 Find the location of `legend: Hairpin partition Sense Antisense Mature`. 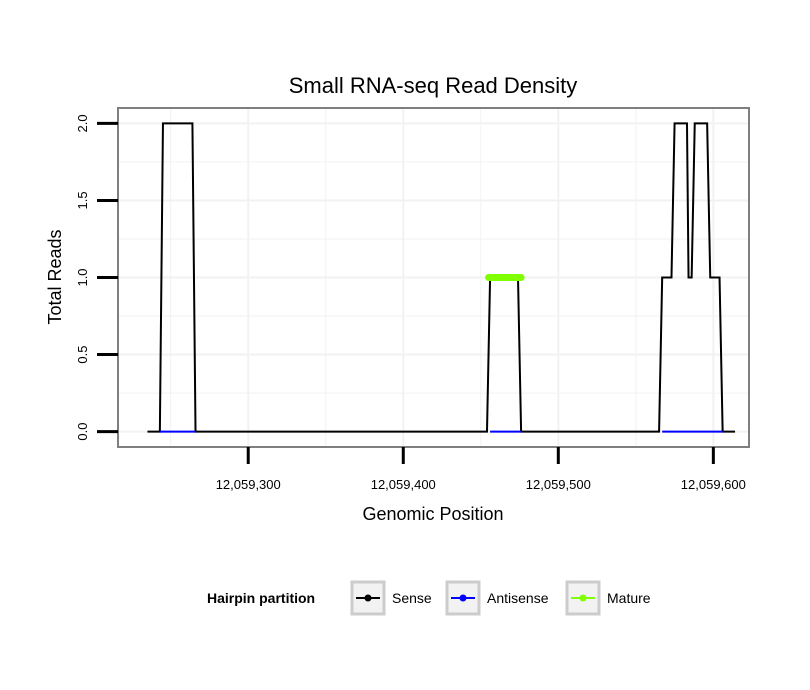

legend: Hairpin partition Sense Antisense Mature is located at coordinates (429, 598).